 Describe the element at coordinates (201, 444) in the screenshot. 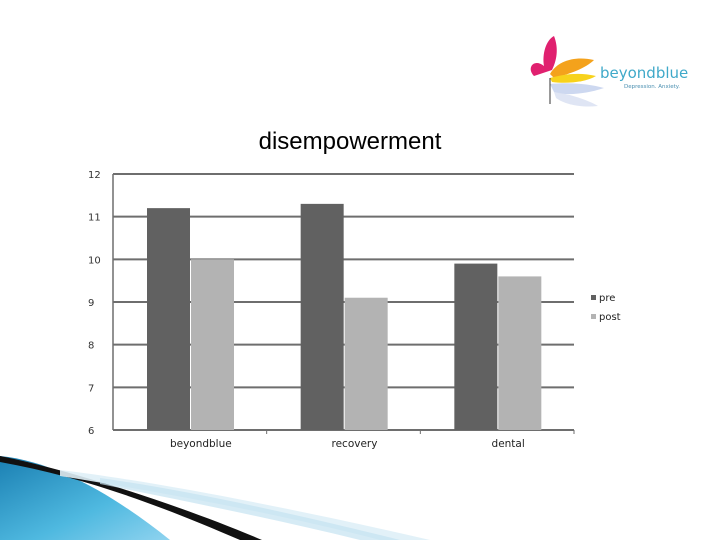

I see `x-category-label: beyondblue` at that location.